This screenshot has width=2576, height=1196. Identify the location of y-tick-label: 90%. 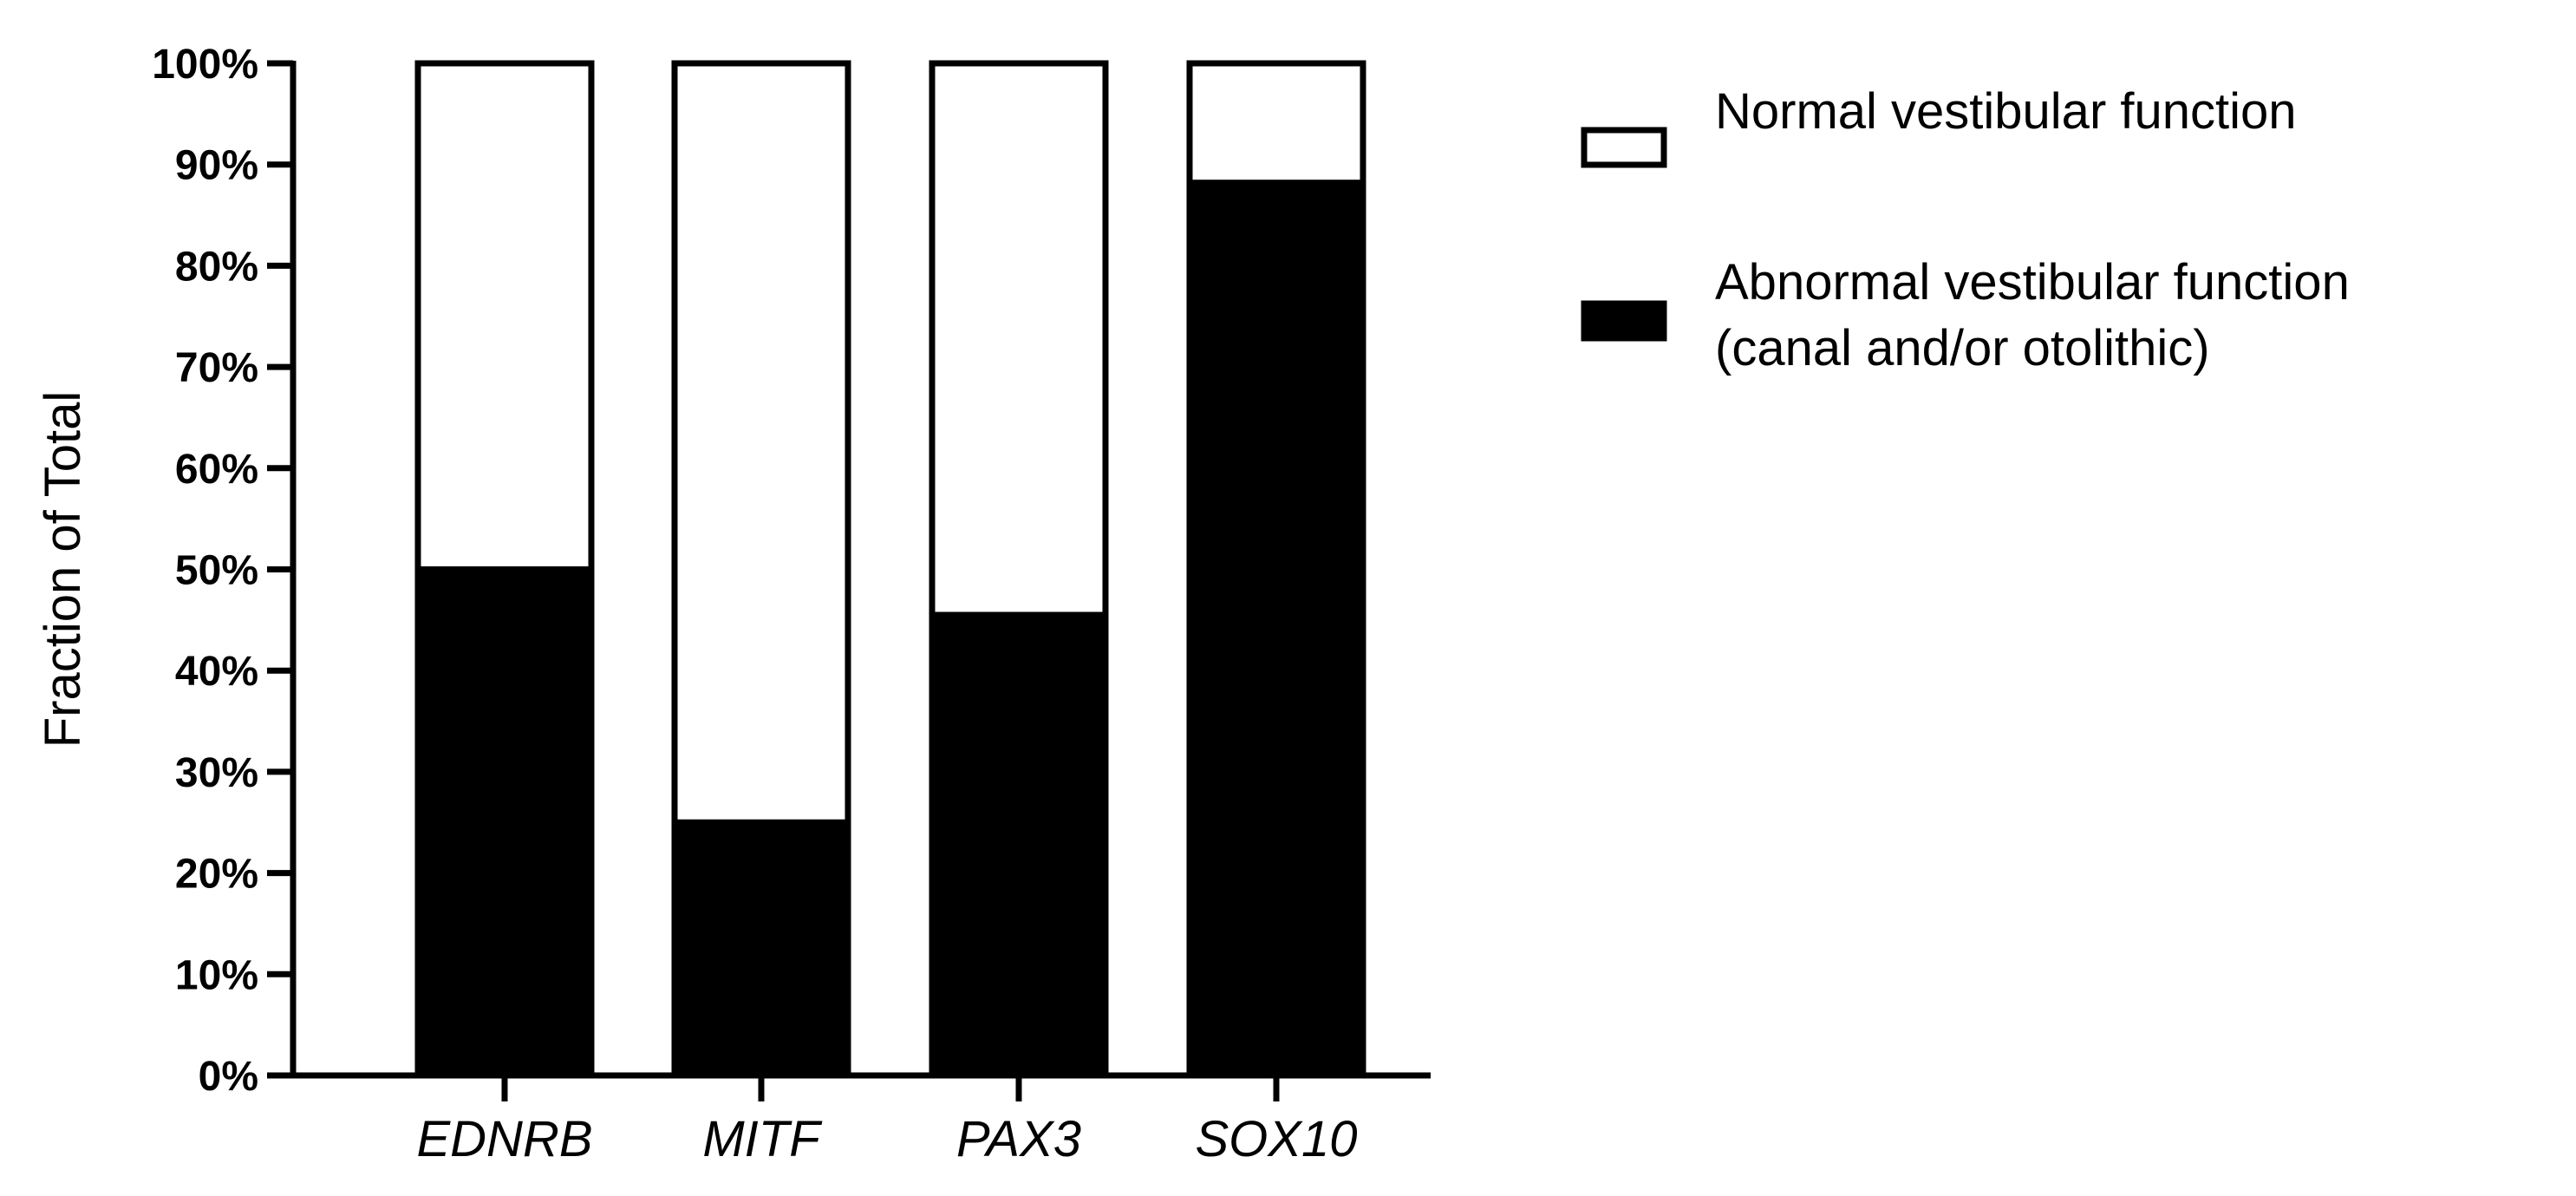
(217, 166).